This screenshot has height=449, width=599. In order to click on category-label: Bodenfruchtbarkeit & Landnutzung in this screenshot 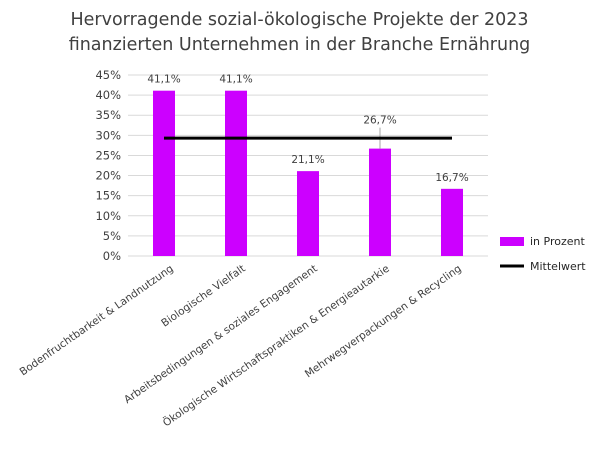, I will do `click(97, 321)`.